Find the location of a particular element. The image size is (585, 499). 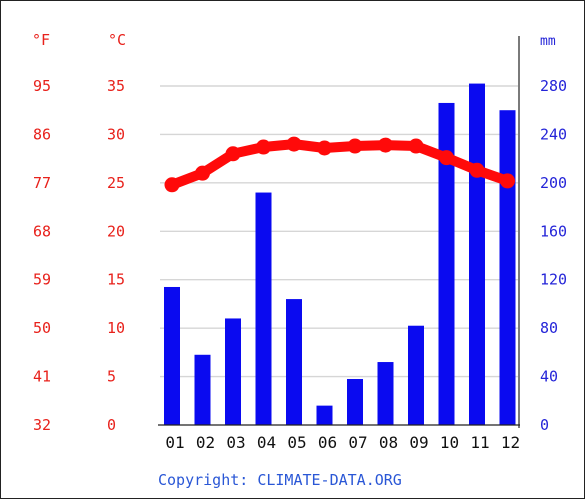

mm-unit-label: mm is located at coordinates (548, 41).